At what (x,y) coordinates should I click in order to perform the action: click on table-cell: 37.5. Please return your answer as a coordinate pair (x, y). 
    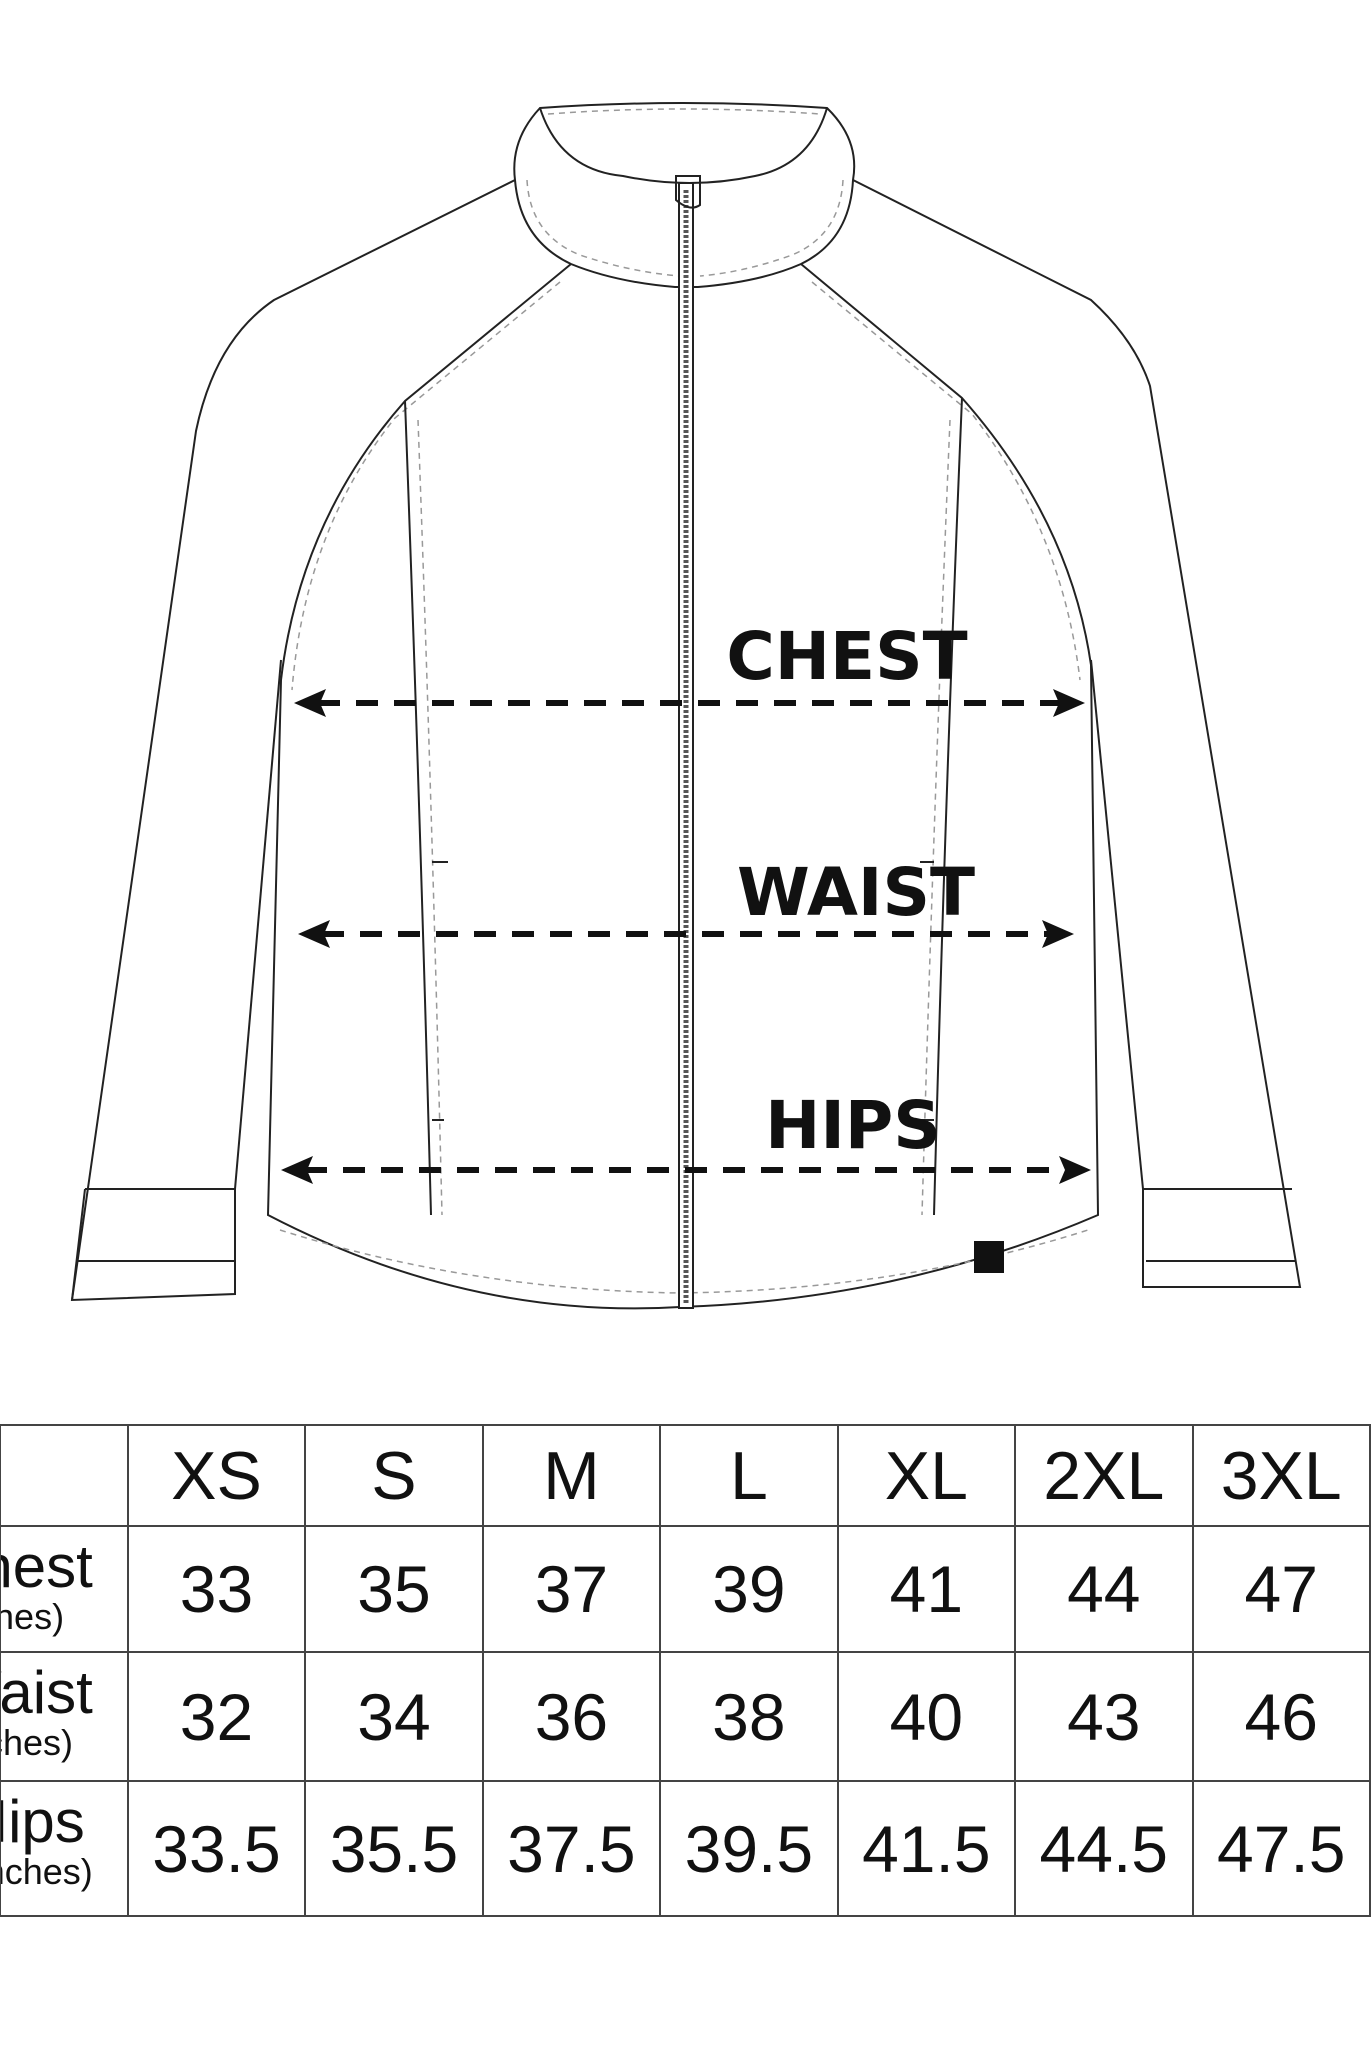
    Looking at the image, I should click on (571, 1848).